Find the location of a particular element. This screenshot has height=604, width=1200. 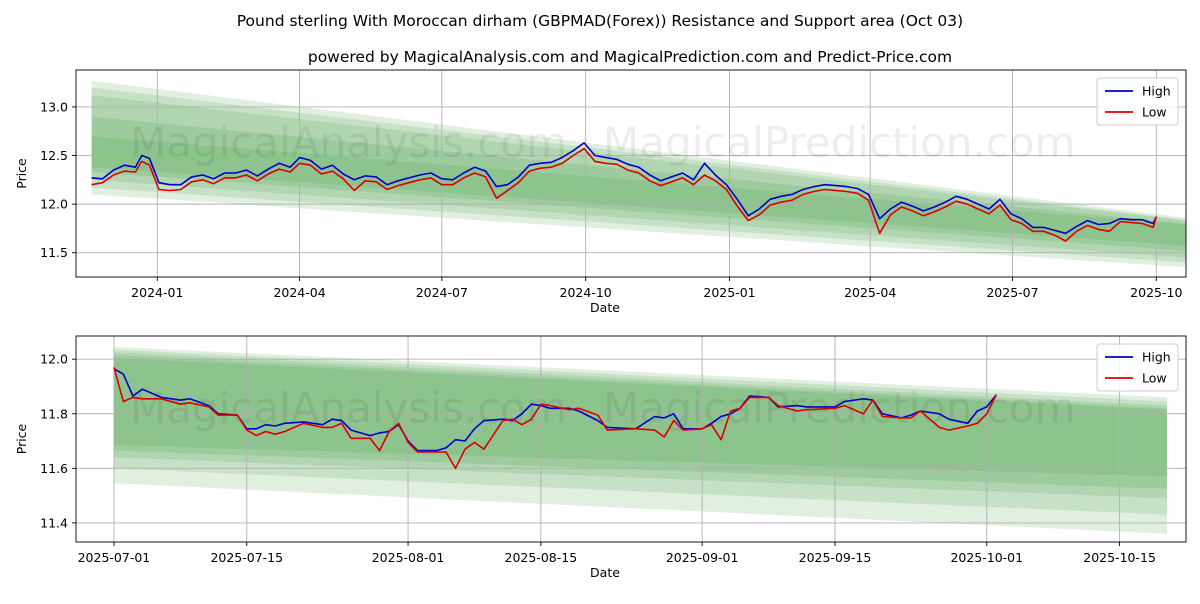

x-tick-label: 2025-04 is located at coordinates (870, 292).